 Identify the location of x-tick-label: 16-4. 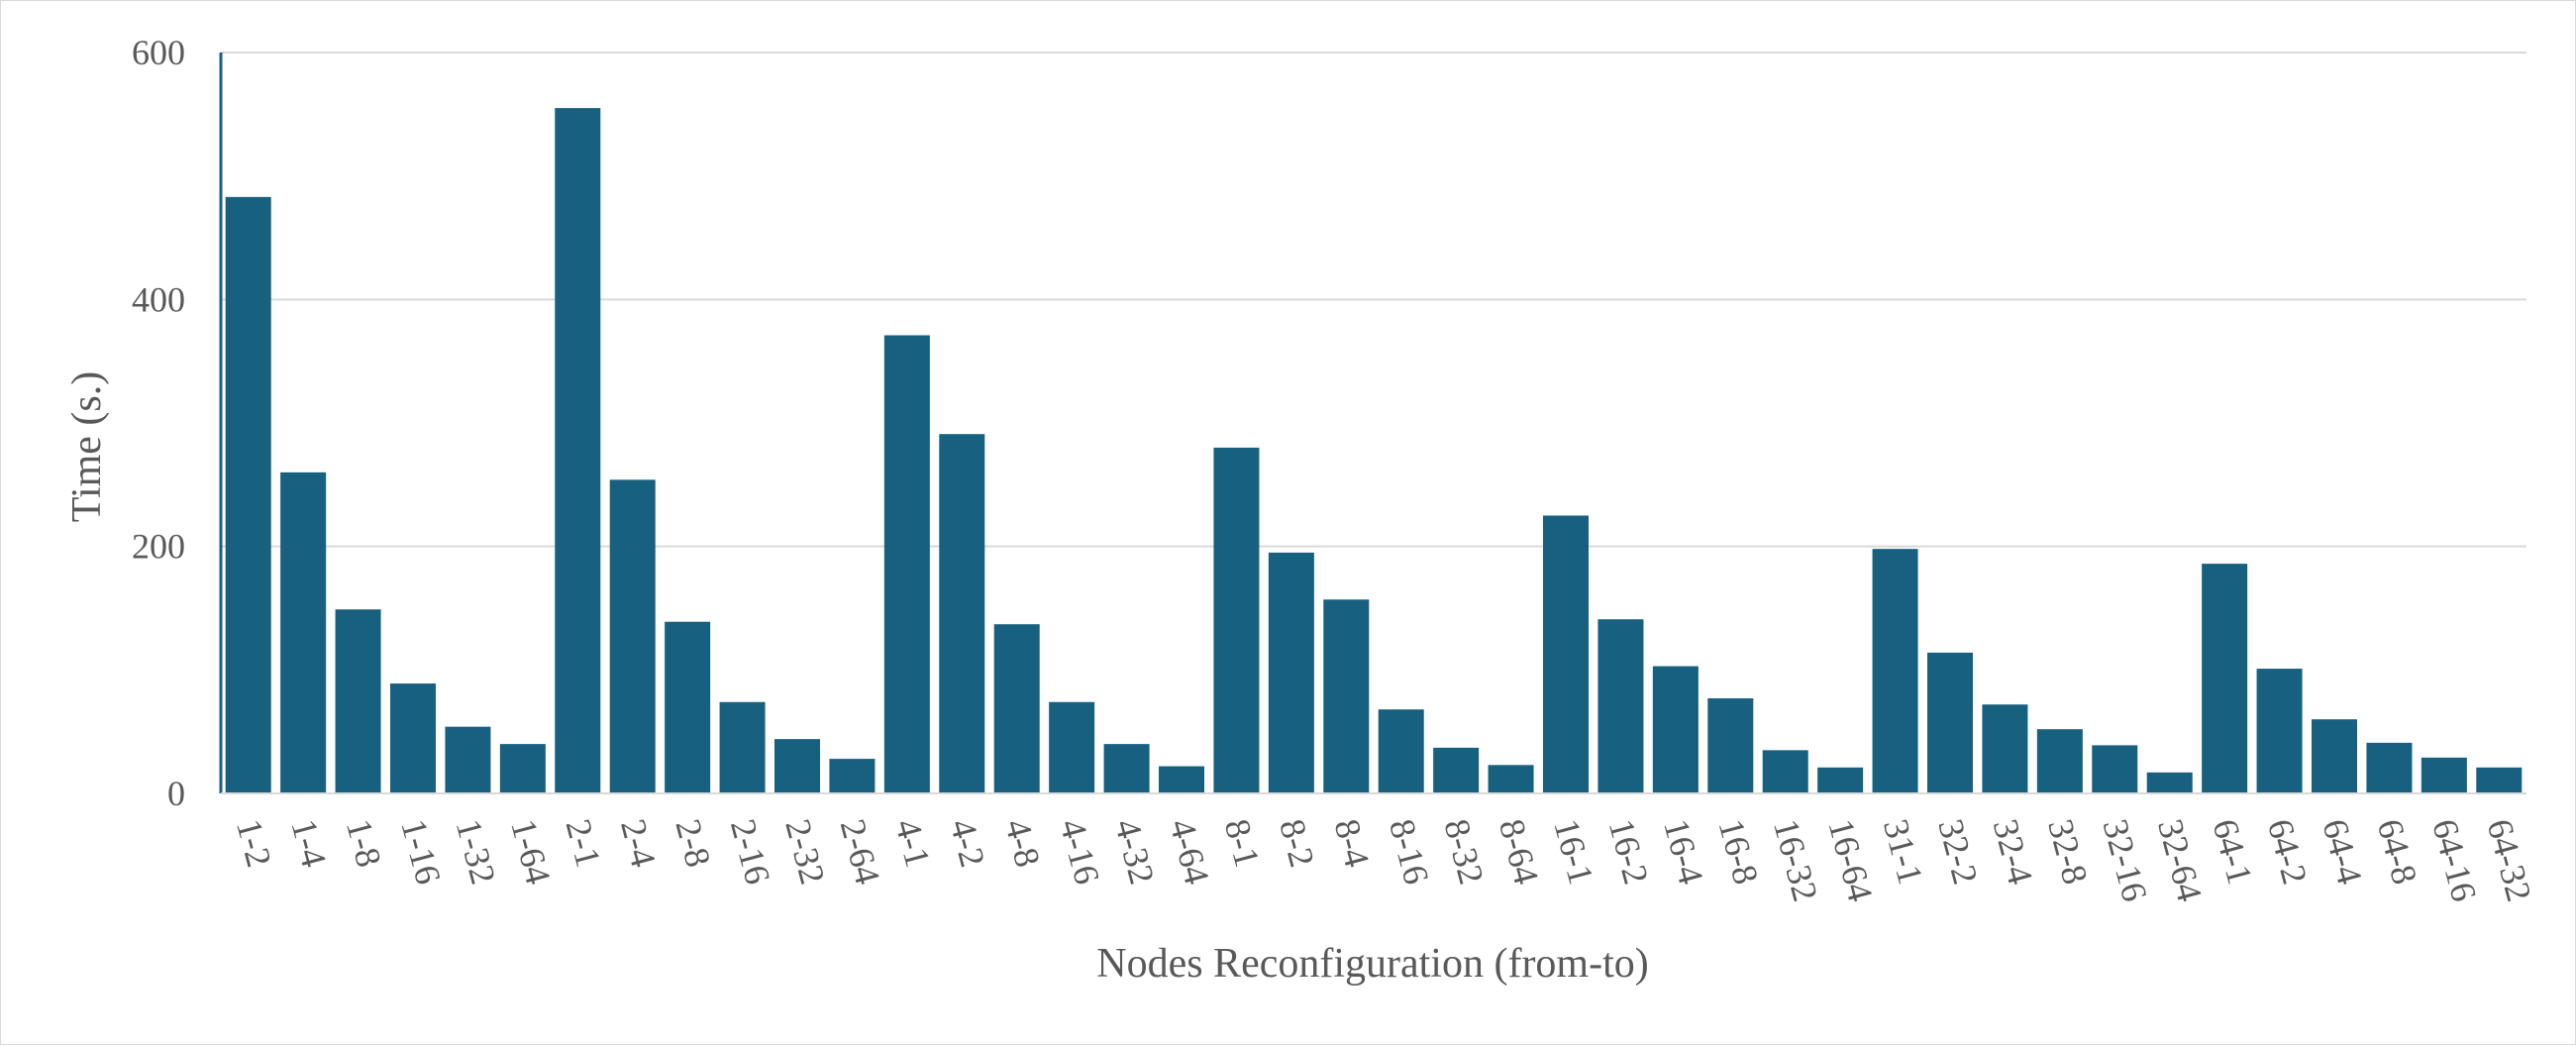
(1683, 852).